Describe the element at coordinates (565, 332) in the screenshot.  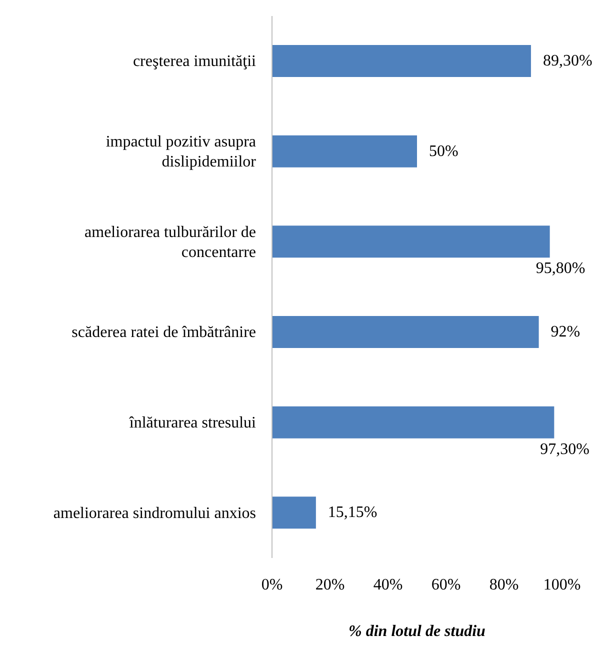
I see `data-label: 92%` at that location.